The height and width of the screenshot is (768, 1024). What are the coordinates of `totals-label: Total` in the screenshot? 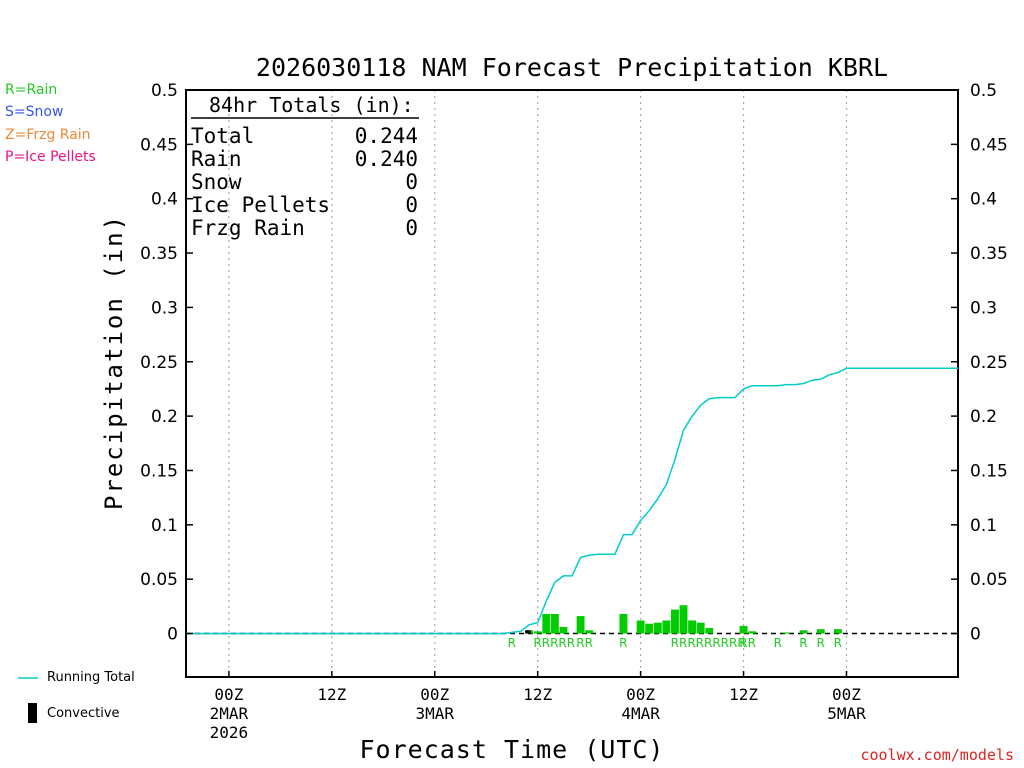 It's located at (222, 136).